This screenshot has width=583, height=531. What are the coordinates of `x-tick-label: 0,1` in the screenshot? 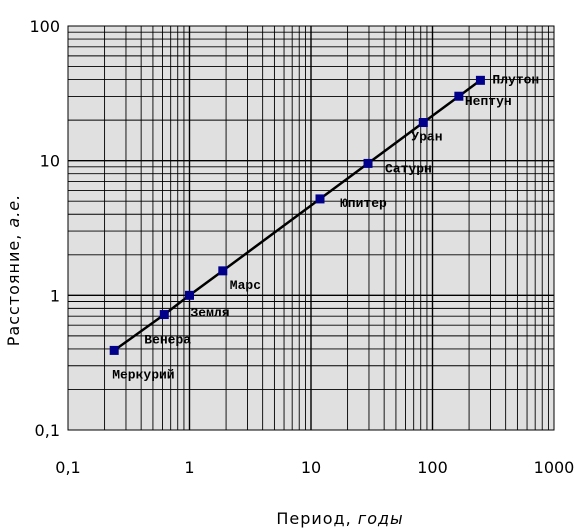 It's located at (67, 467).